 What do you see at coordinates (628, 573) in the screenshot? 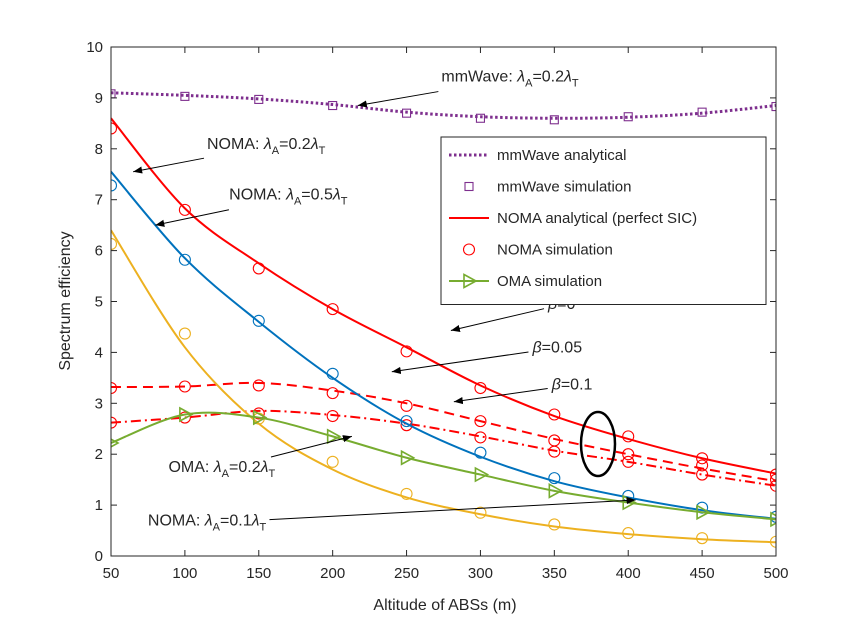
I see `x-tick-label-7: 400` at bounding box center [628, 573].